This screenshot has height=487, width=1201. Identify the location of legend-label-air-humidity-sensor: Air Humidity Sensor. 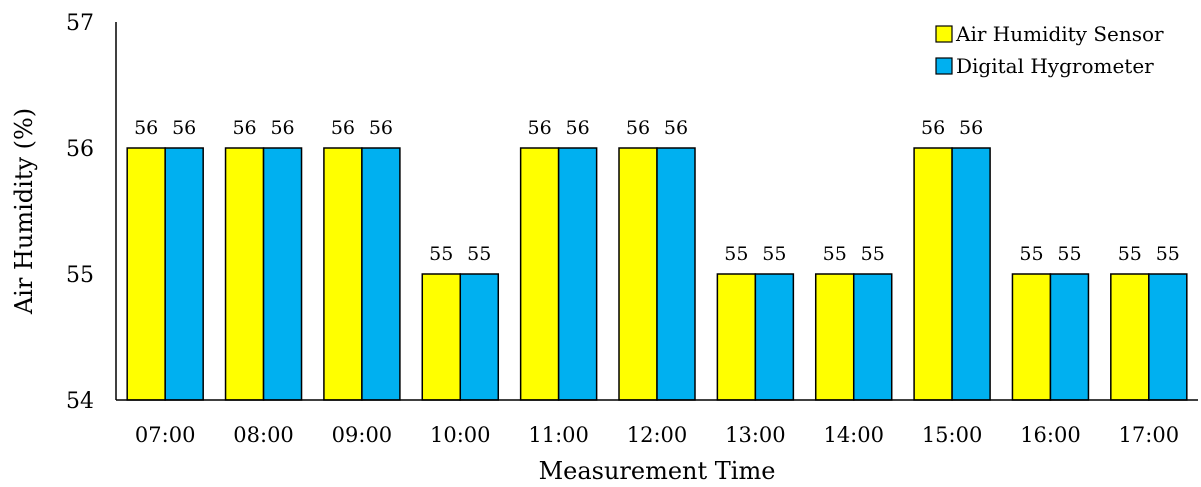
(1059, 34).